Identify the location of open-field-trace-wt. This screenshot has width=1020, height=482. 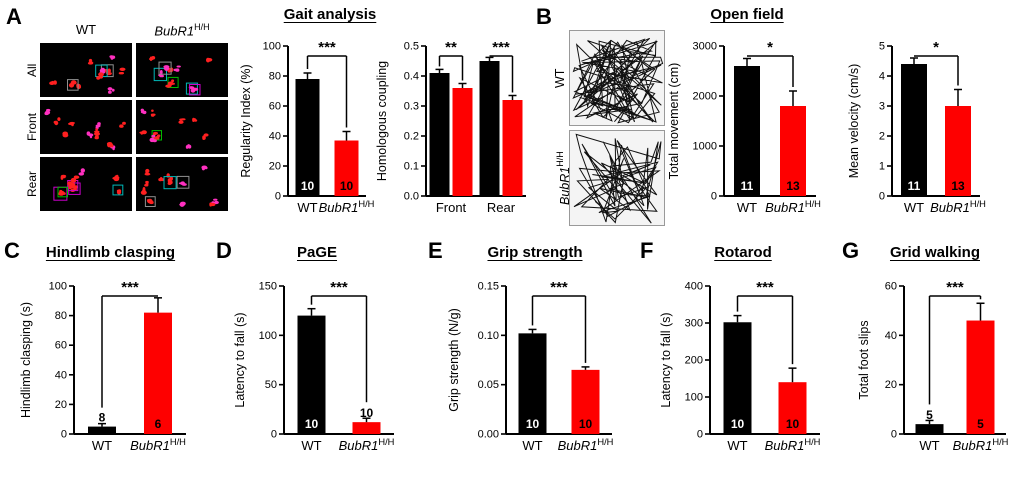
(617, 78).